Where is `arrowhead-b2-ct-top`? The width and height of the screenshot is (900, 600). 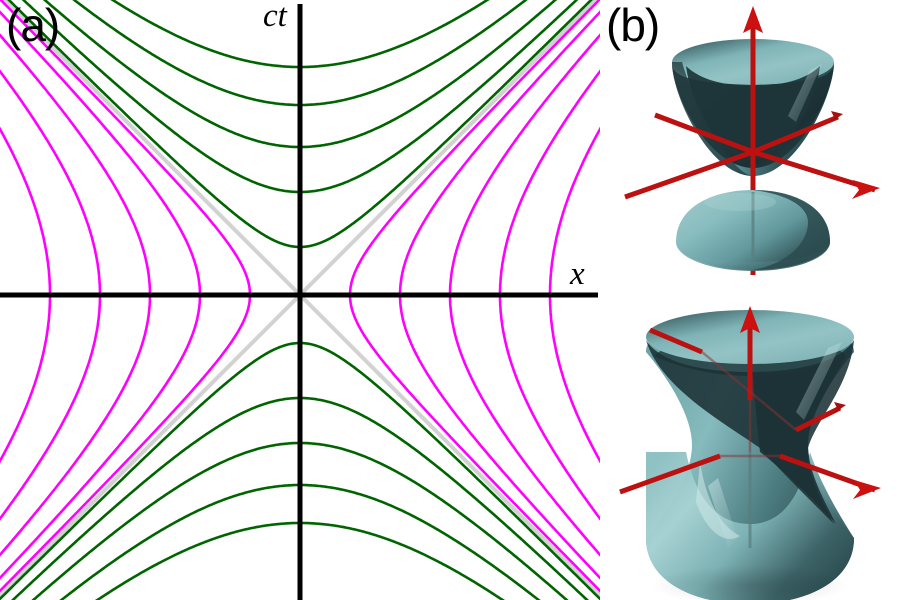
arrowhead-b2-ct-top is located at coordinates (750, 319).